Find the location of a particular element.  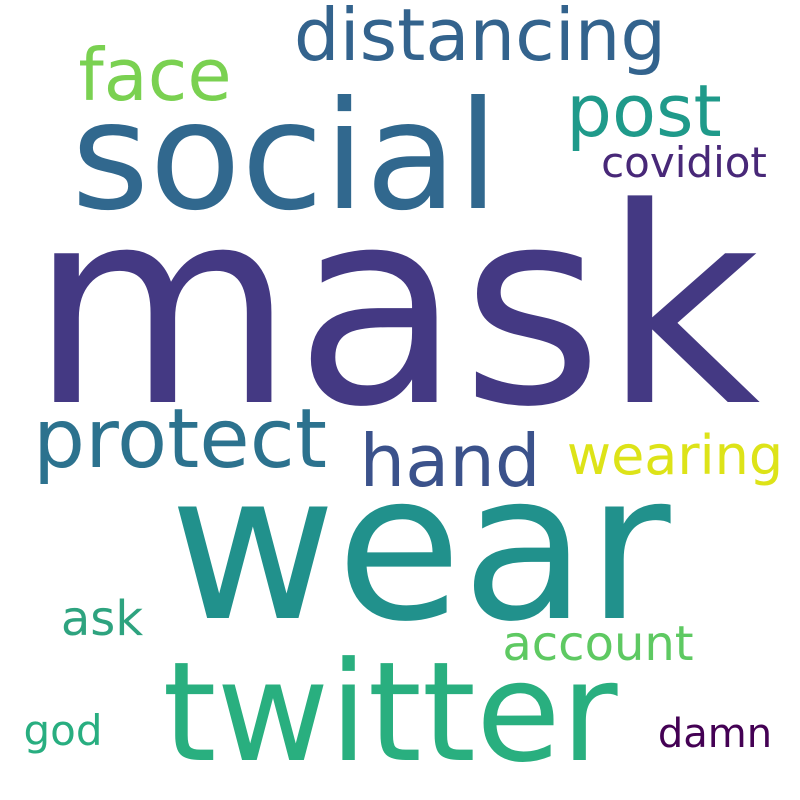

word-protect: protect is located at coordinates (180, 439).